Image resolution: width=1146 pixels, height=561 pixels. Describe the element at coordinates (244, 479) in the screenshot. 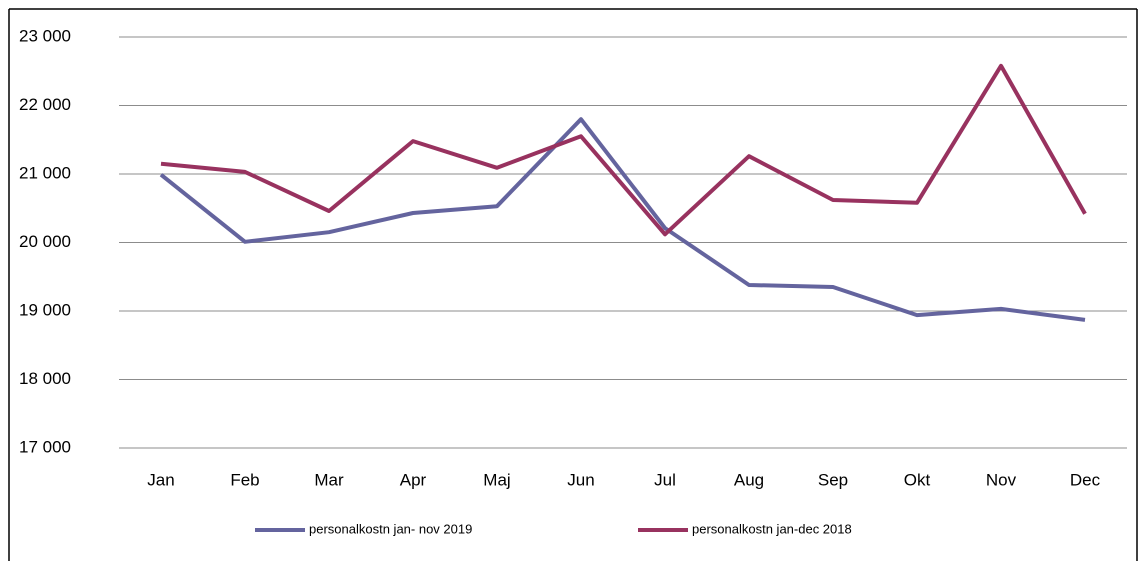

I see `x-tick-label: Feb` at that location.